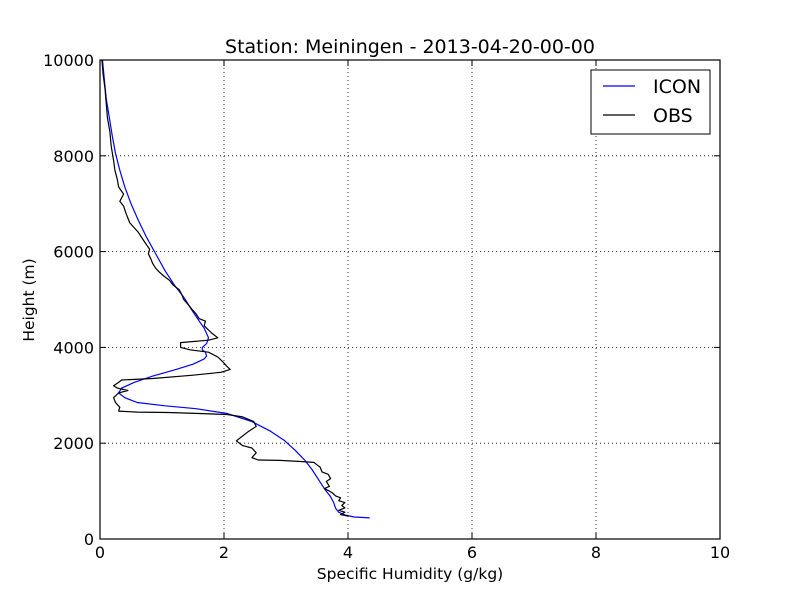  I want to click on legend-label-icon: ICON, so click(677, 87).